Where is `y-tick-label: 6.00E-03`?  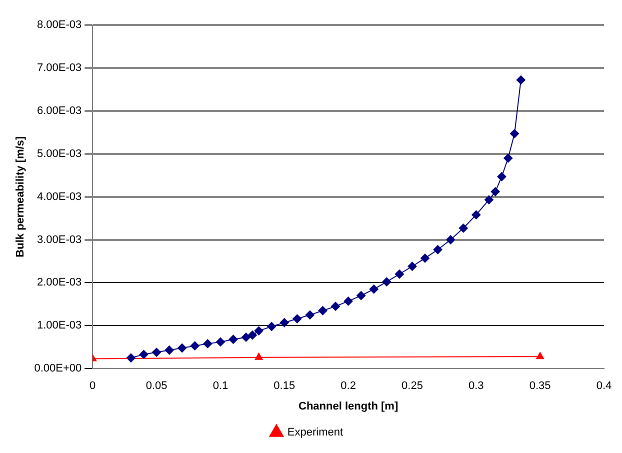 y-tick-label: 6.00E-03 is located at coordinates (59, 110).